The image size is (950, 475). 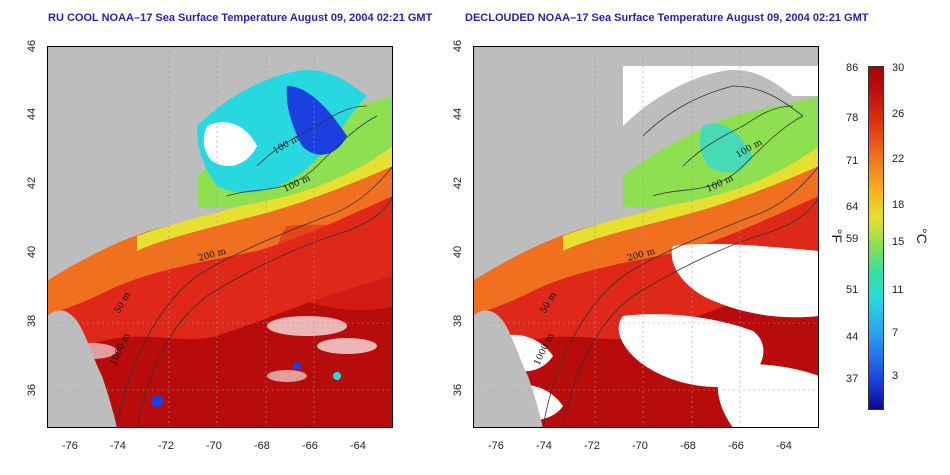 What do you see at coordinates (921, 236) in the screenshot?
I see `celsius-unit-label: °C` at bounding box center [921, 236].